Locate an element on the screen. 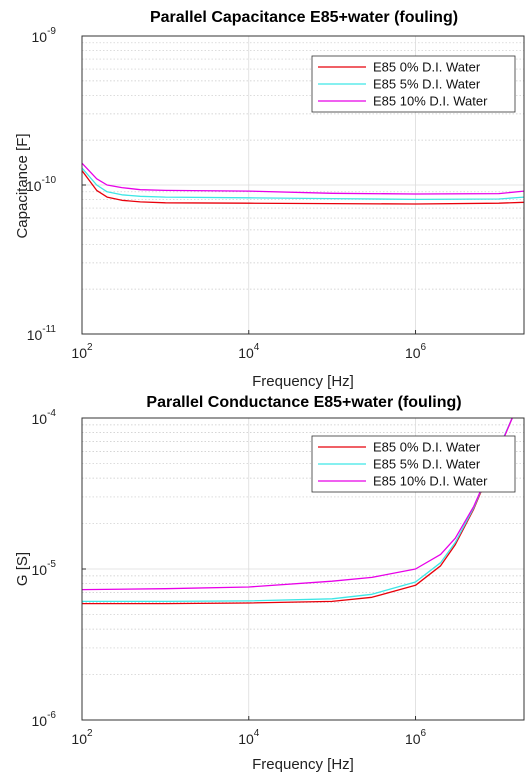 Image resolution: width=525 pixels, height=776 pixels. y-axis-label: Capacitance [F] is located at coordinates (22, 185).